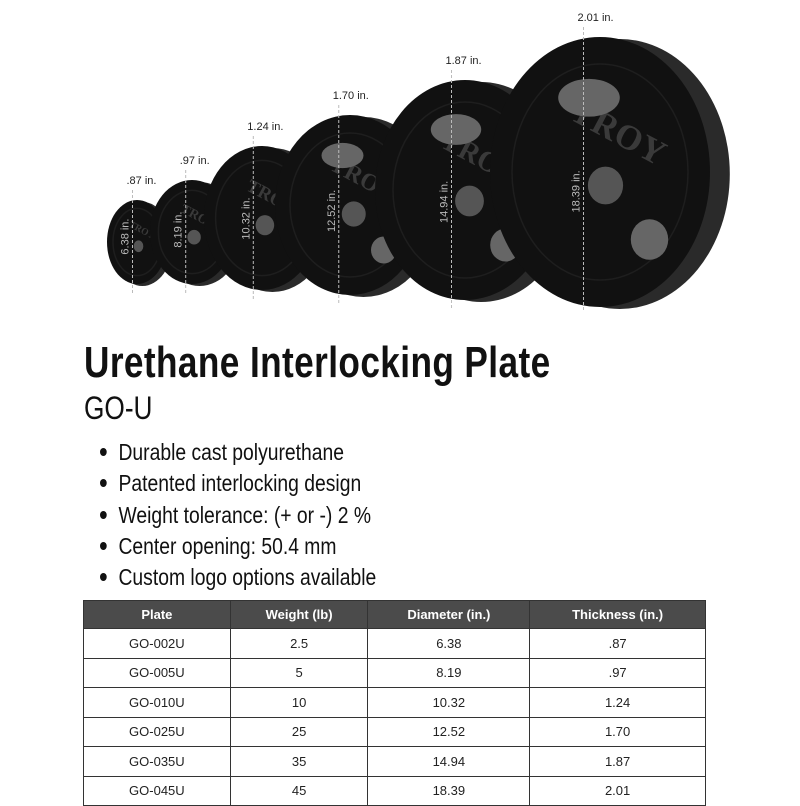  Describe the element at coordinates (238, 546) in the screenshot. I see `feature-item: Center opening: 50.4 mm` at that location.